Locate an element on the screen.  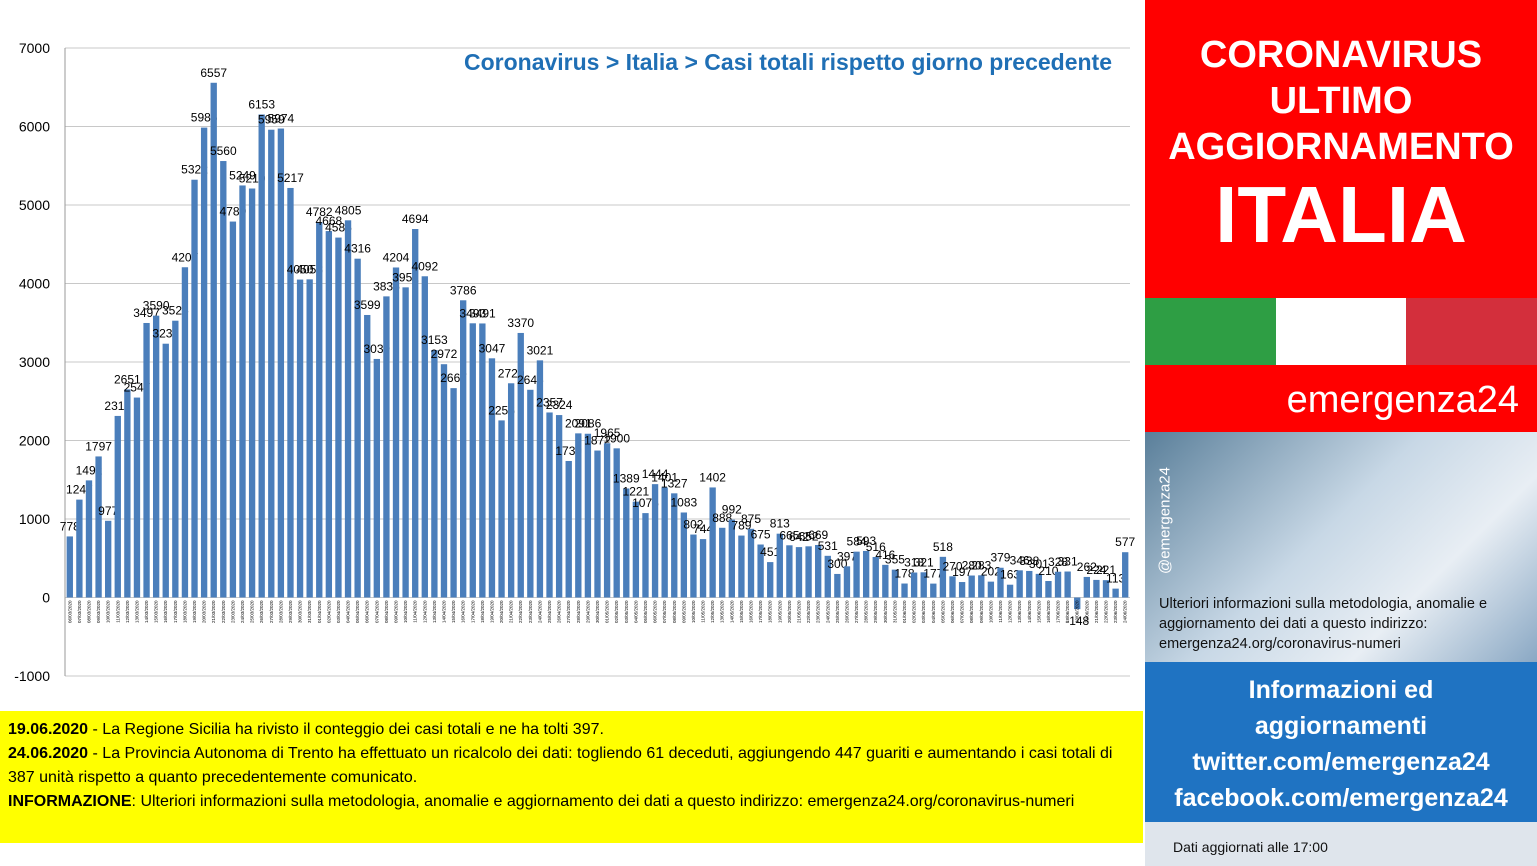
data-label: -148 is located at coordinates (1077, 621).